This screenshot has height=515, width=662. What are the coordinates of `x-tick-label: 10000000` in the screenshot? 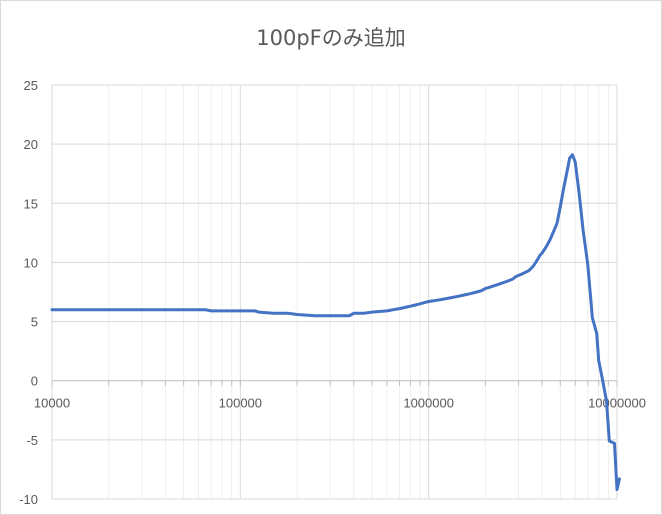 It's located at (617, 403).